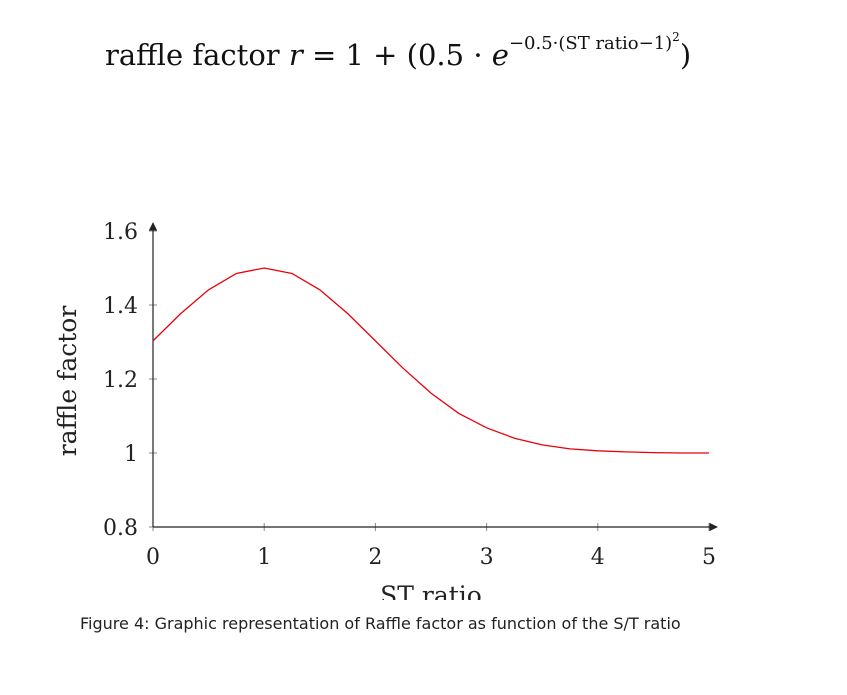 The width and height of the screenshot is (847, 695). I want to click on formula-base: e, so click(500, 55).